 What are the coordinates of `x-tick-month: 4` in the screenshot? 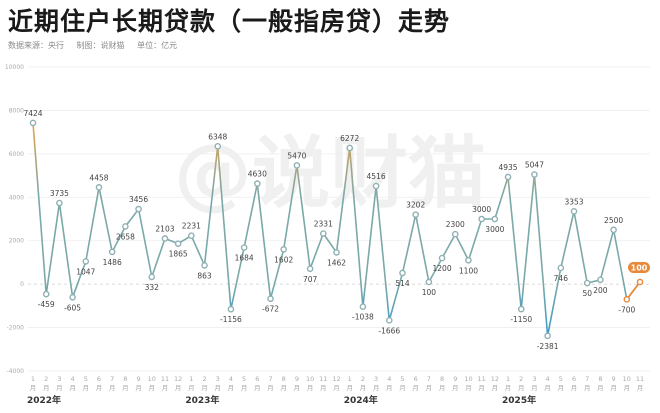 It's located at (389, 379).